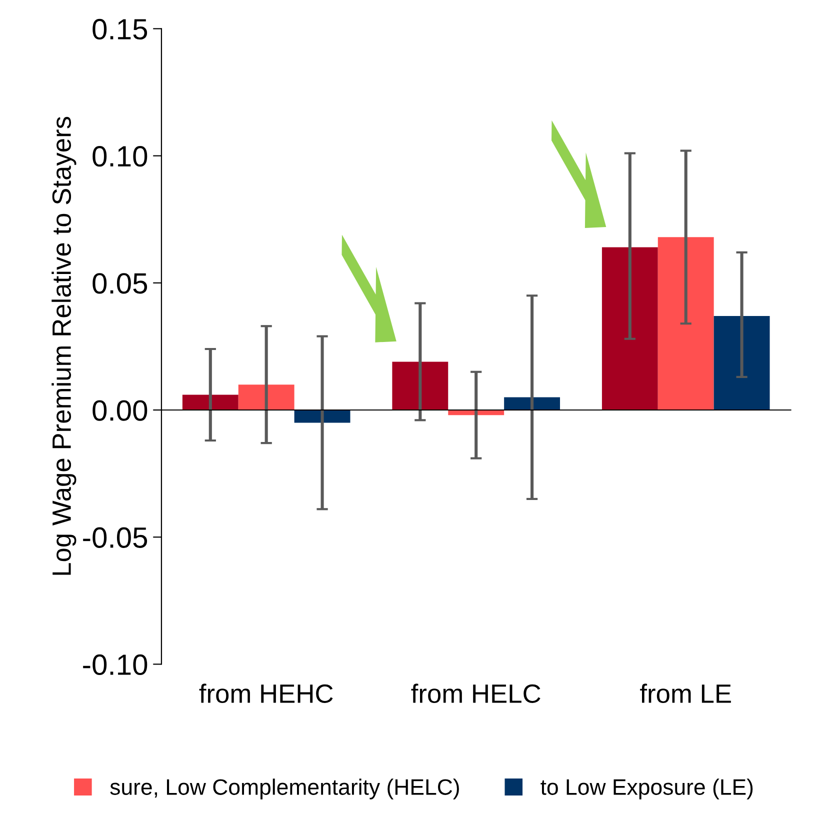 This screenshot has height=820, width=828. What do you see at coordinates (284, 789) in the screenshot?
I see `legend-label: sure, Low Complementarity (HELC)` at bounding box center [284, 789].